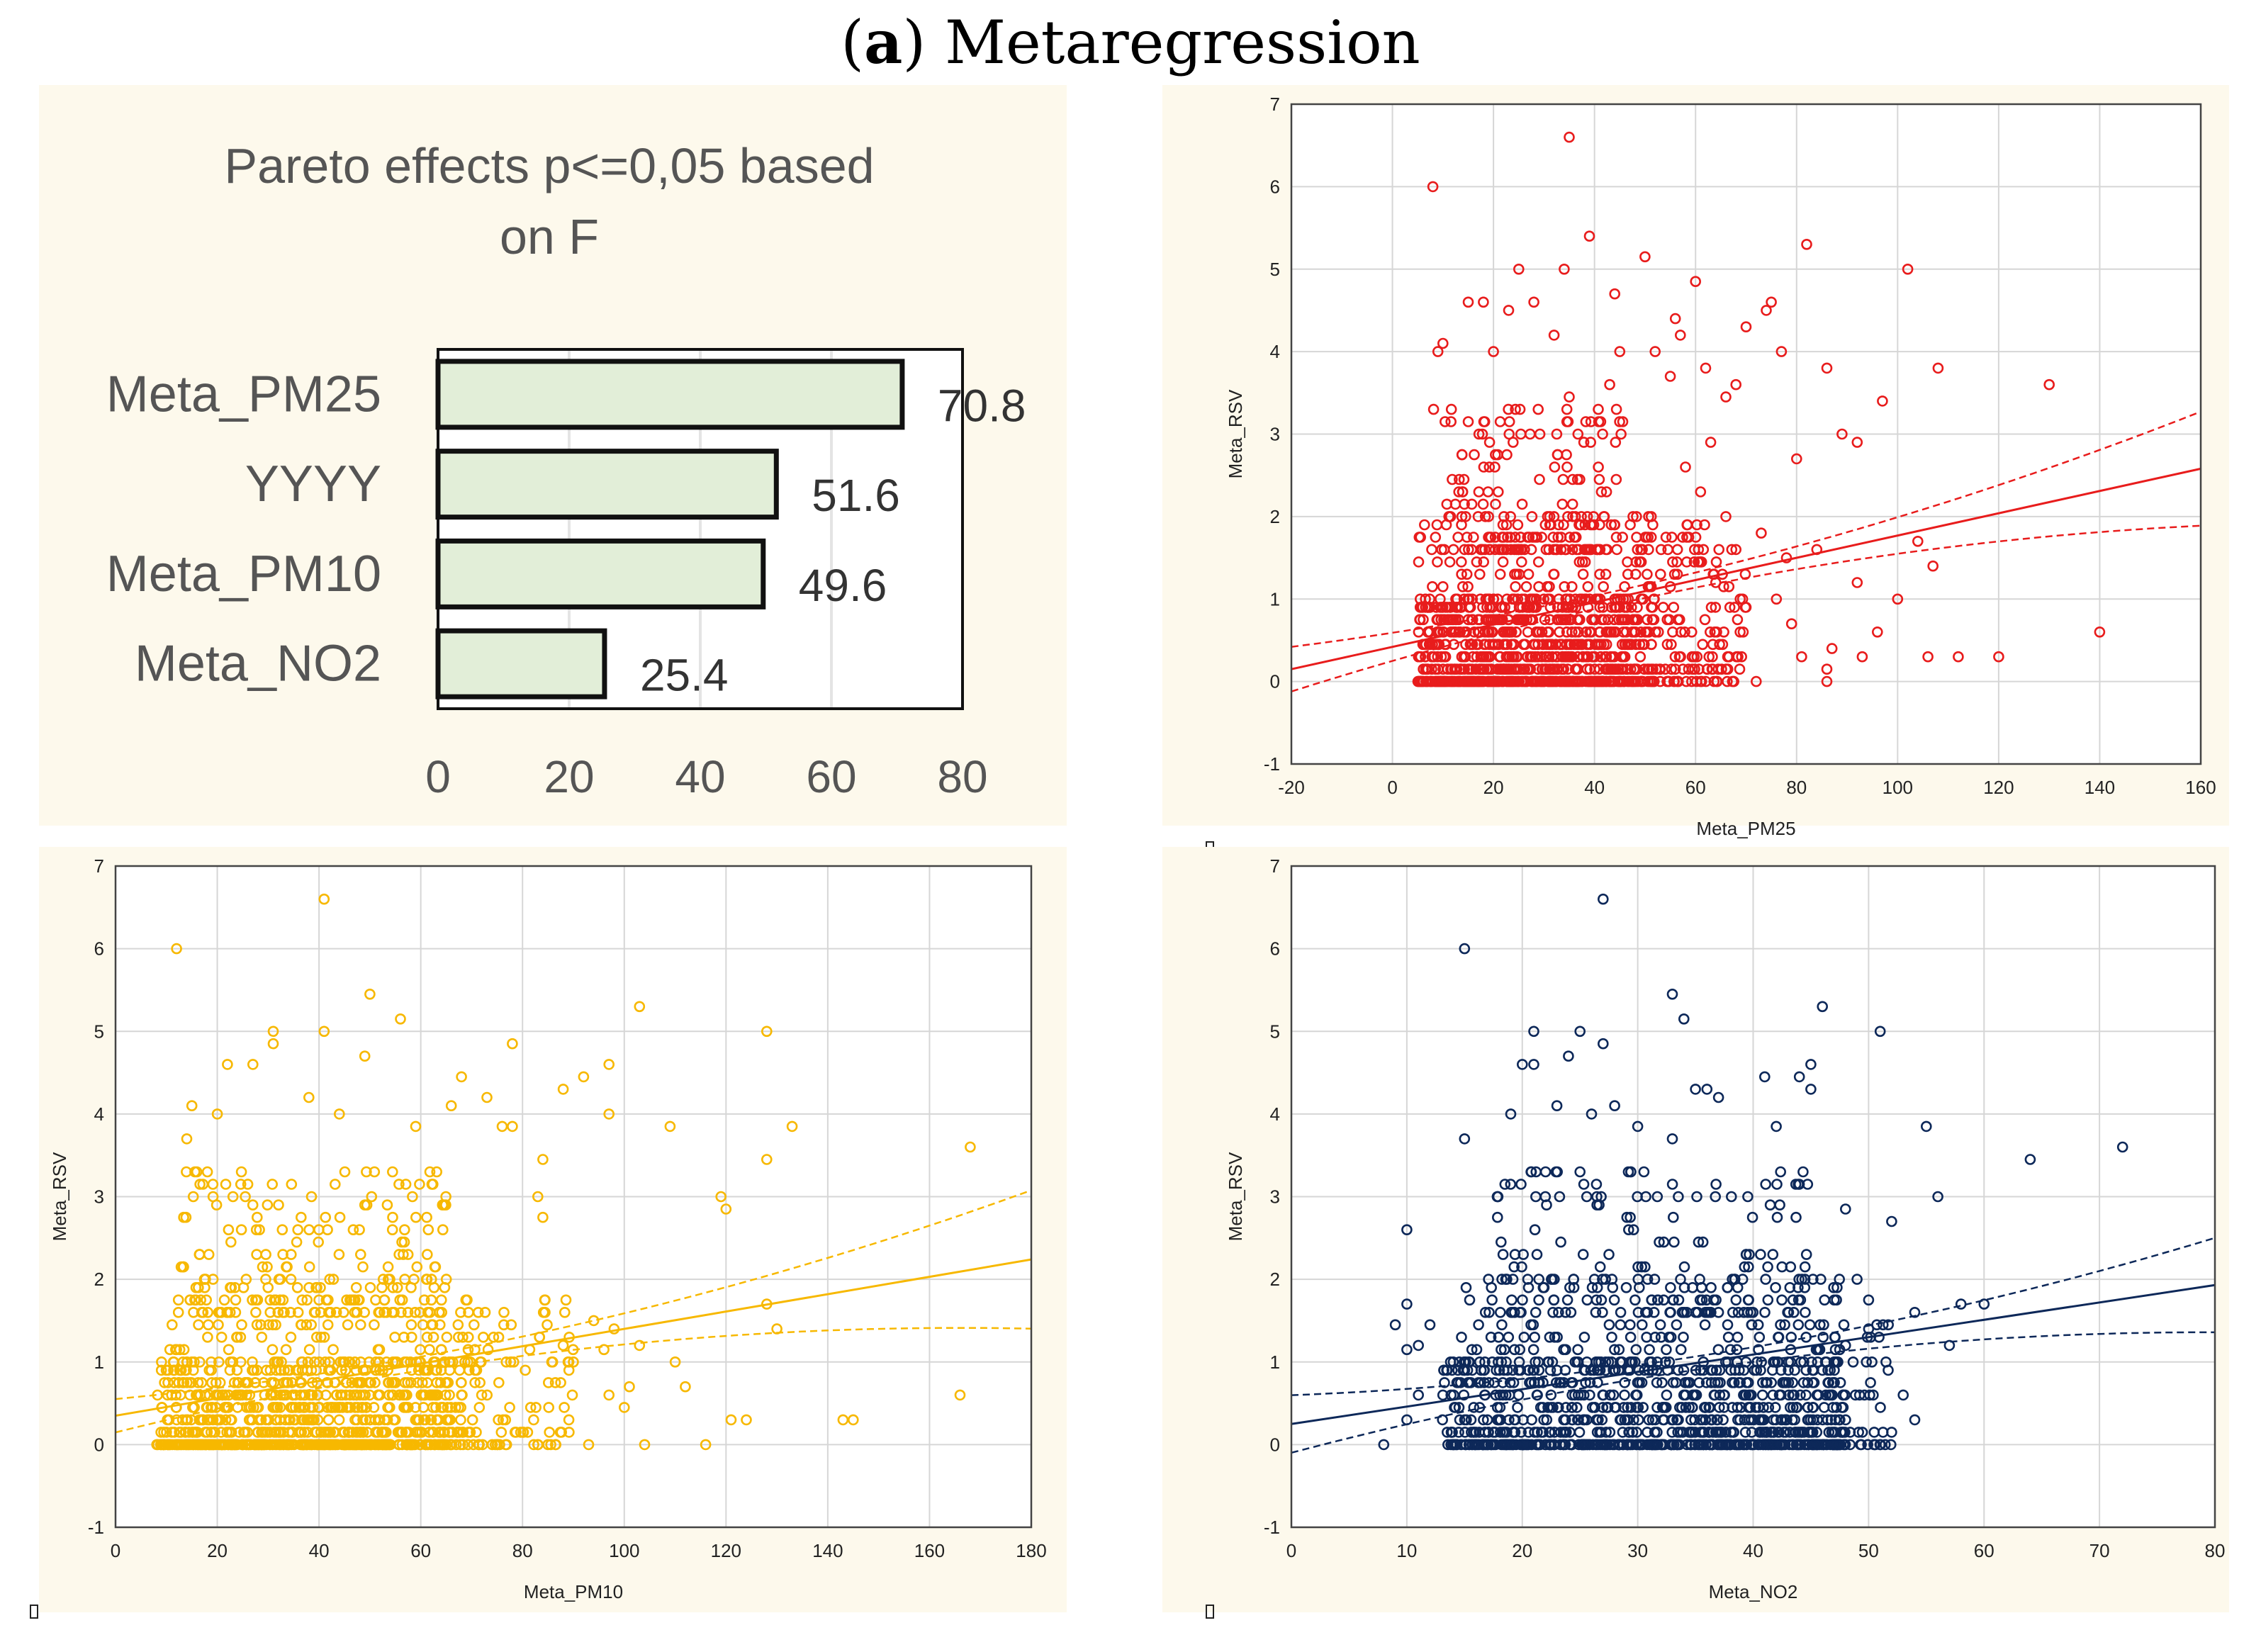  Describe the element at coordinates (2200, 788) in the screenshot. I see `x-tick-label: 160` at that location.